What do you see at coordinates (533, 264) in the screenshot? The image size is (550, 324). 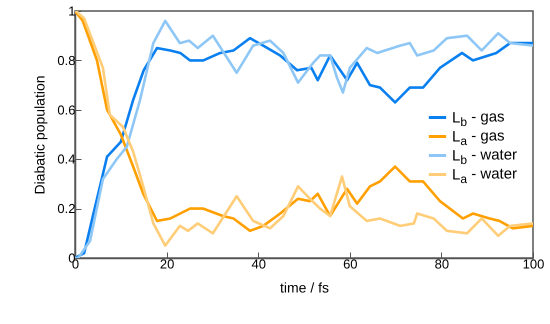 I see `x-tick-label: 100` at bounding box center [533, 264].